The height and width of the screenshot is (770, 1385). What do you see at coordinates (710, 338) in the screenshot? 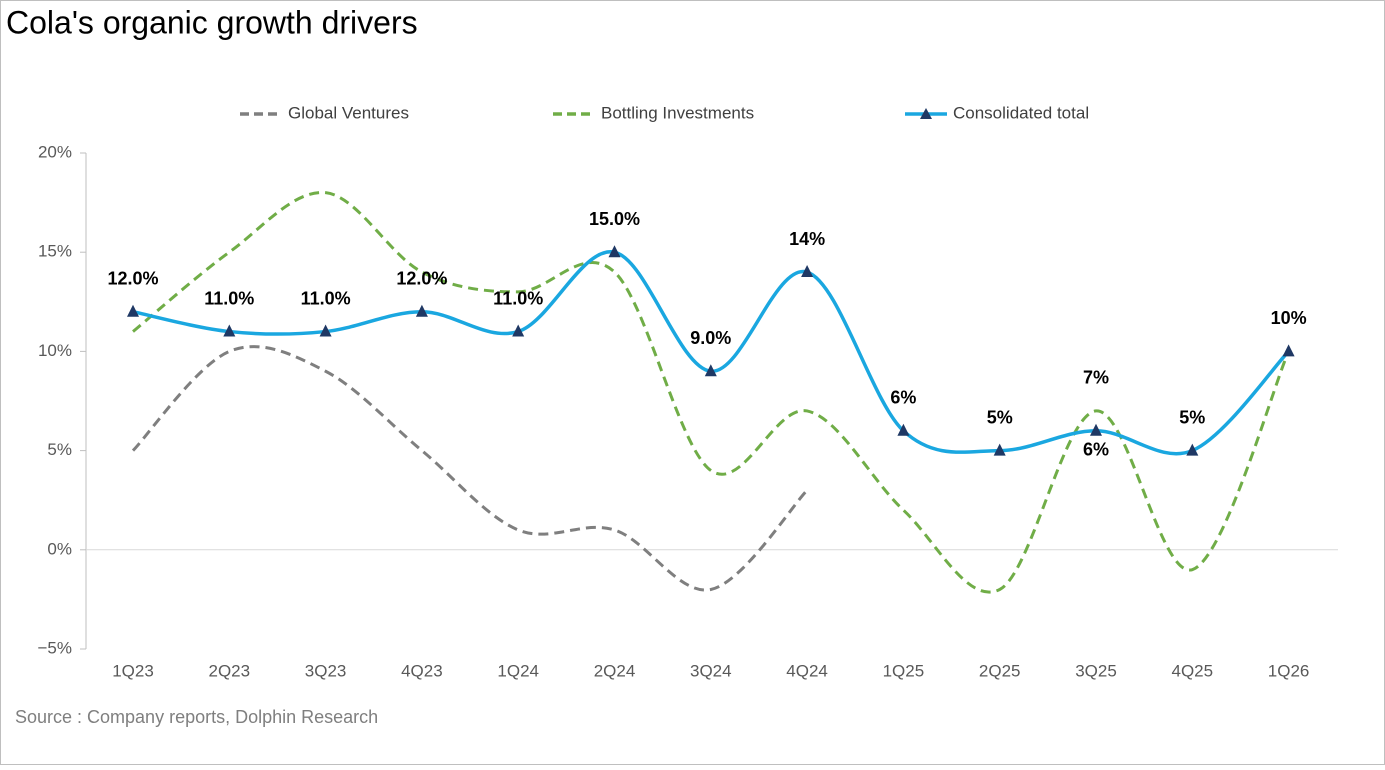
I see `value-label: 9.0%` at bounding box center [710, 338].